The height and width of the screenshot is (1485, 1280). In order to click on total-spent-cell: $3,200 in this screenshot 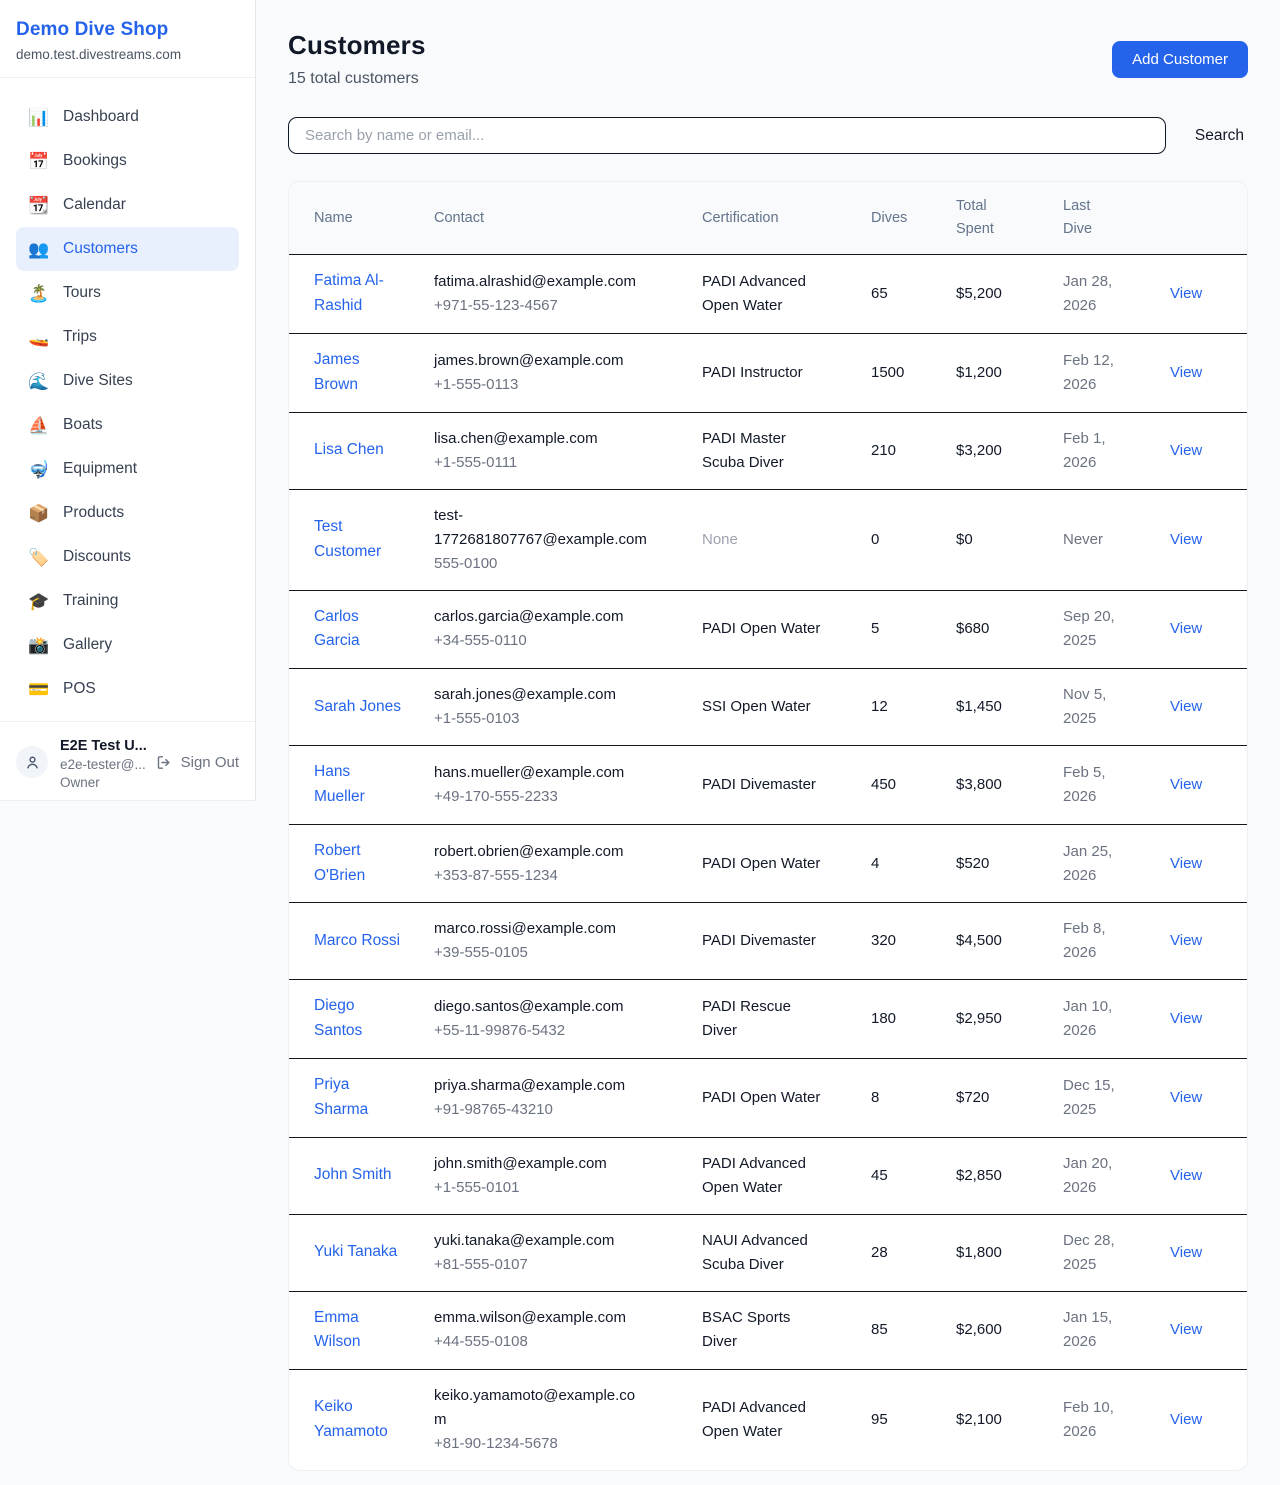, I will do `click(979, 450)`.